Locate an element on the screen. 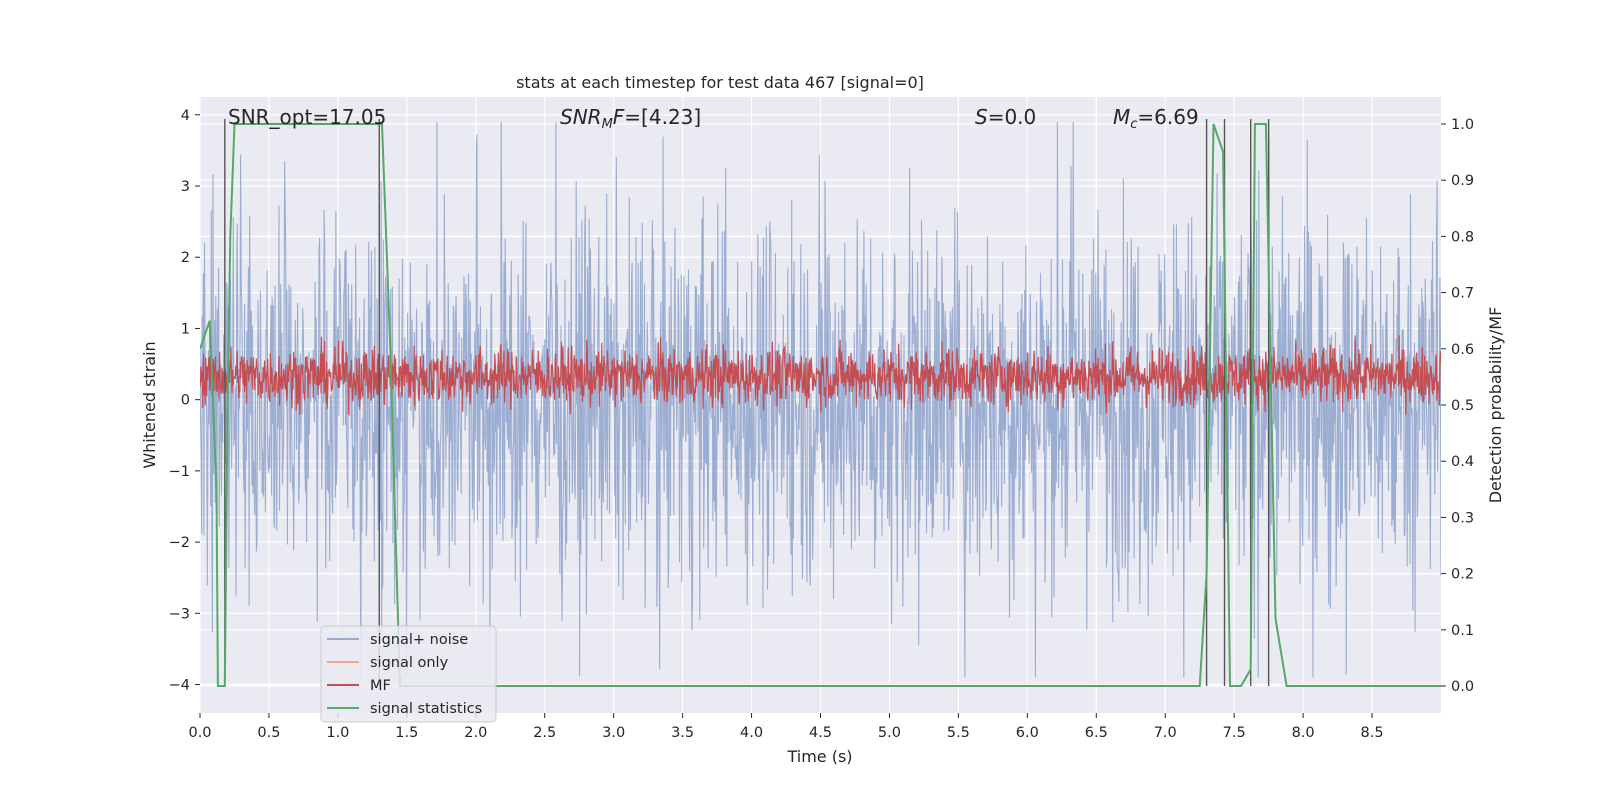  x-tick-label: 7.5 is located at coordinates (1234, 733).